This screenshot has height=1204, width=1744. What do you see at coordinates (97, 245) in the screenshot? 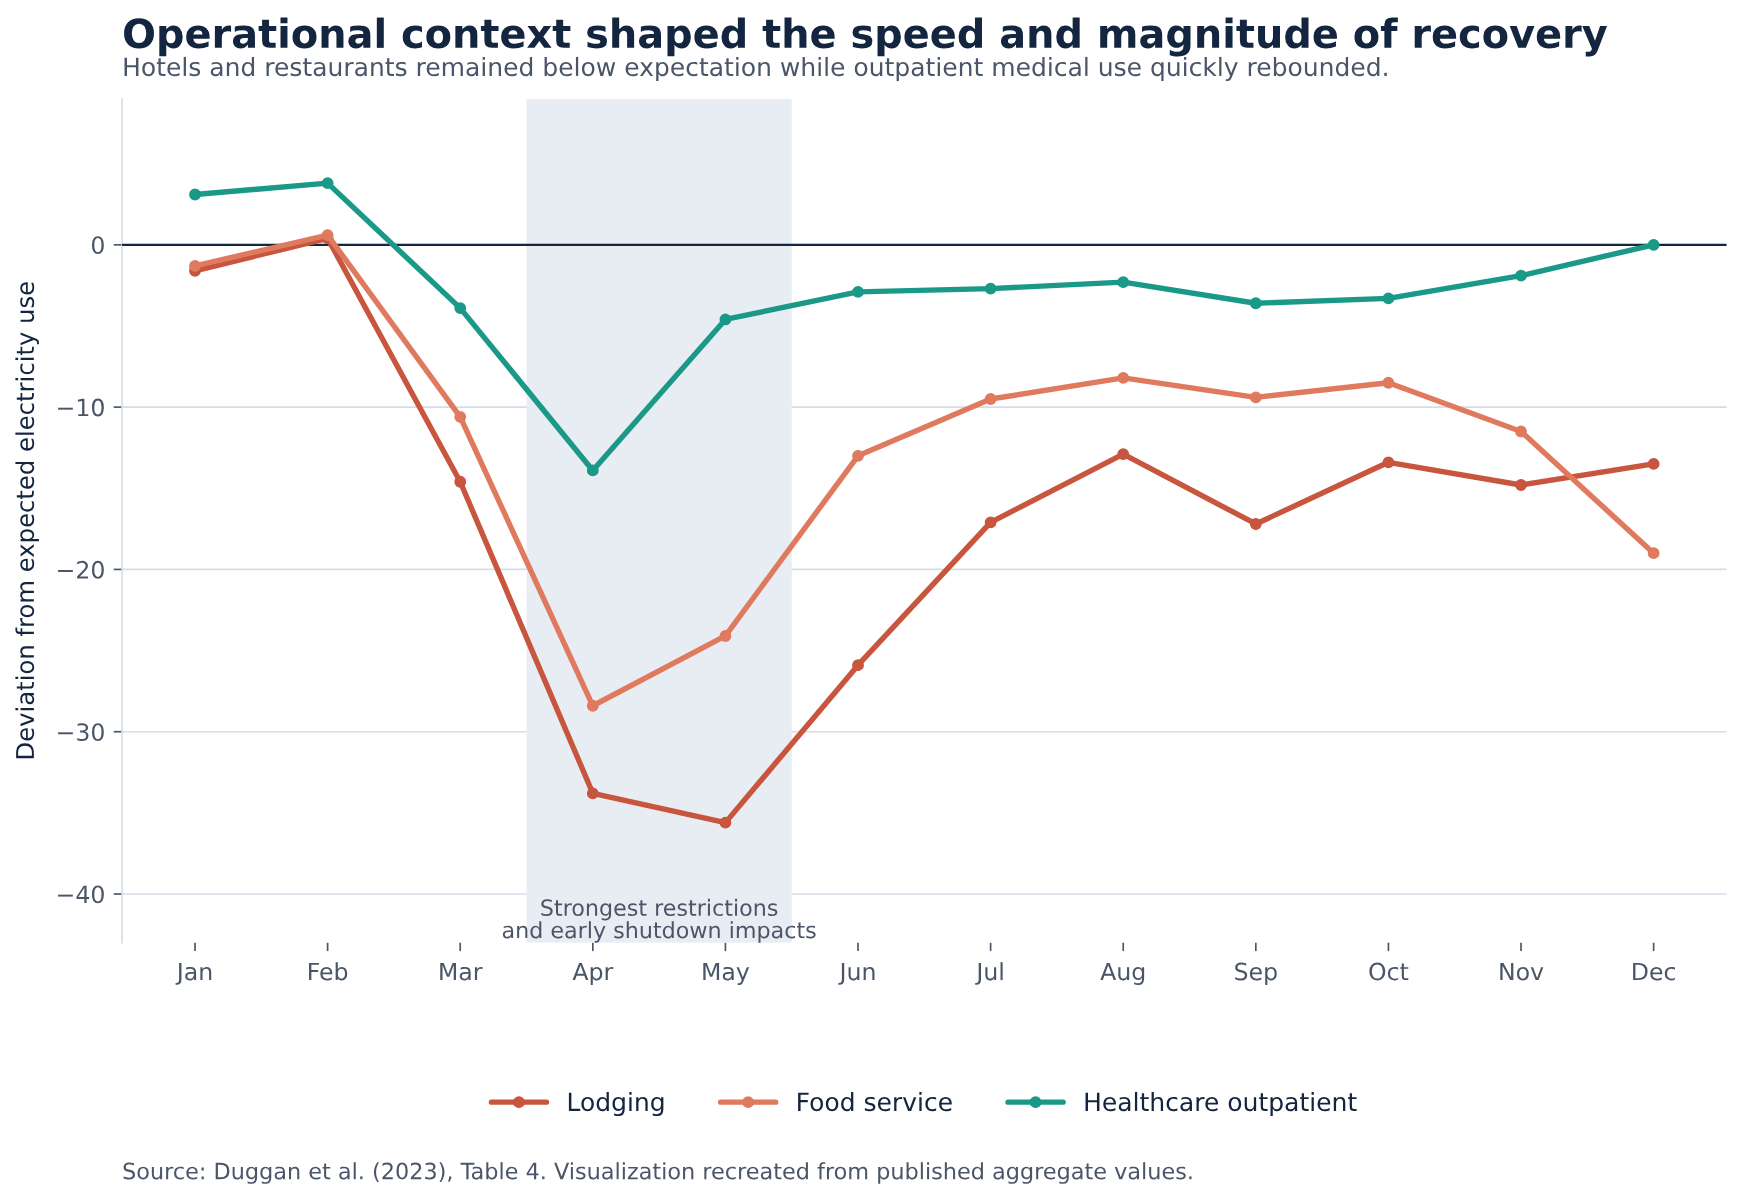
I see `y-tick-label: 0` at bounding box center [97, 245].